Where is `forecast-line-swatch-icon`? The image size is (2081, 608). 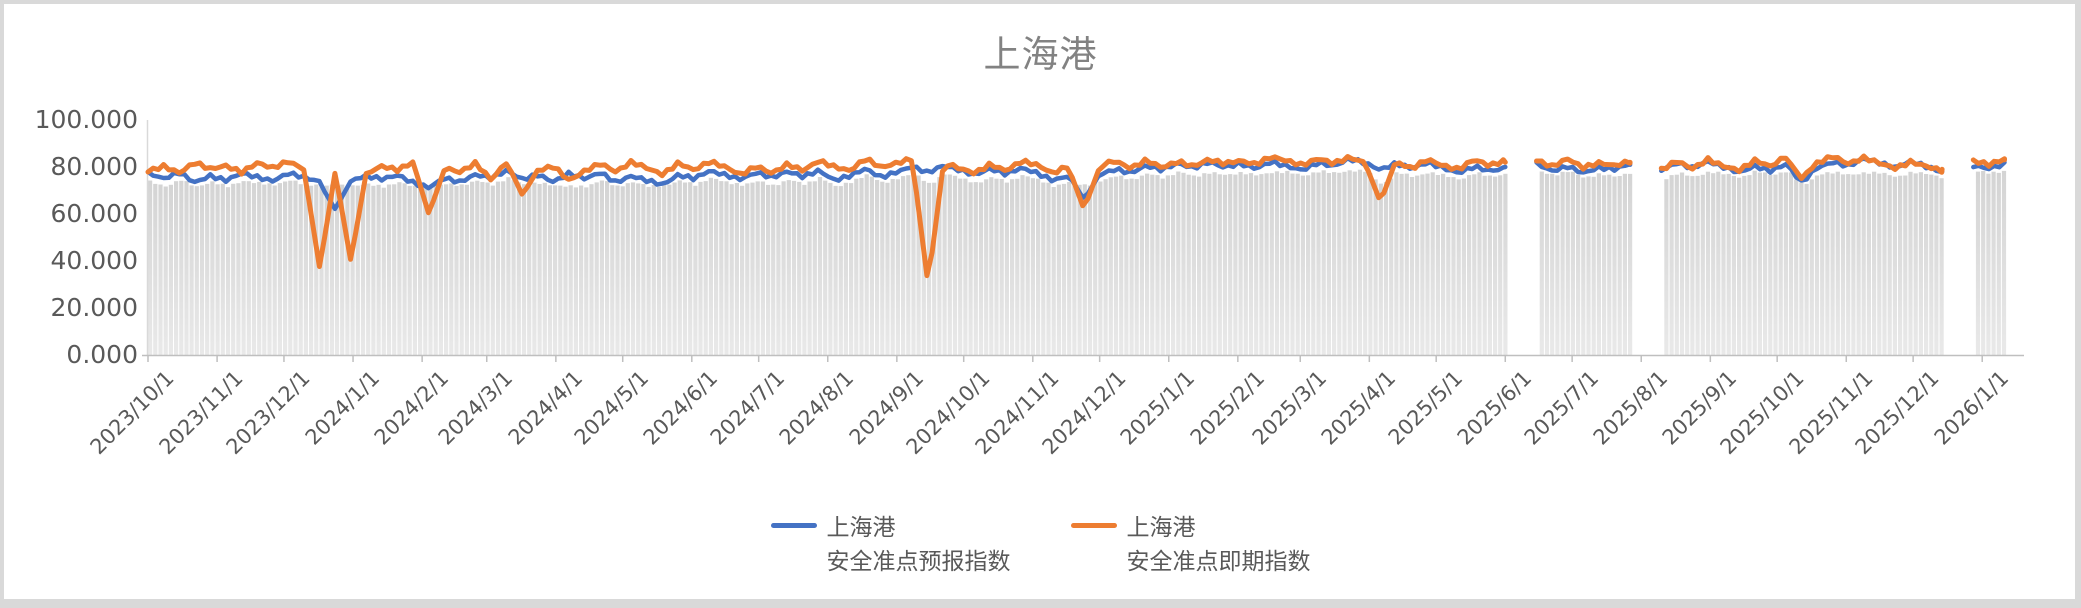 forecast-line-swatch-icon is located at coordinates (793, 525).